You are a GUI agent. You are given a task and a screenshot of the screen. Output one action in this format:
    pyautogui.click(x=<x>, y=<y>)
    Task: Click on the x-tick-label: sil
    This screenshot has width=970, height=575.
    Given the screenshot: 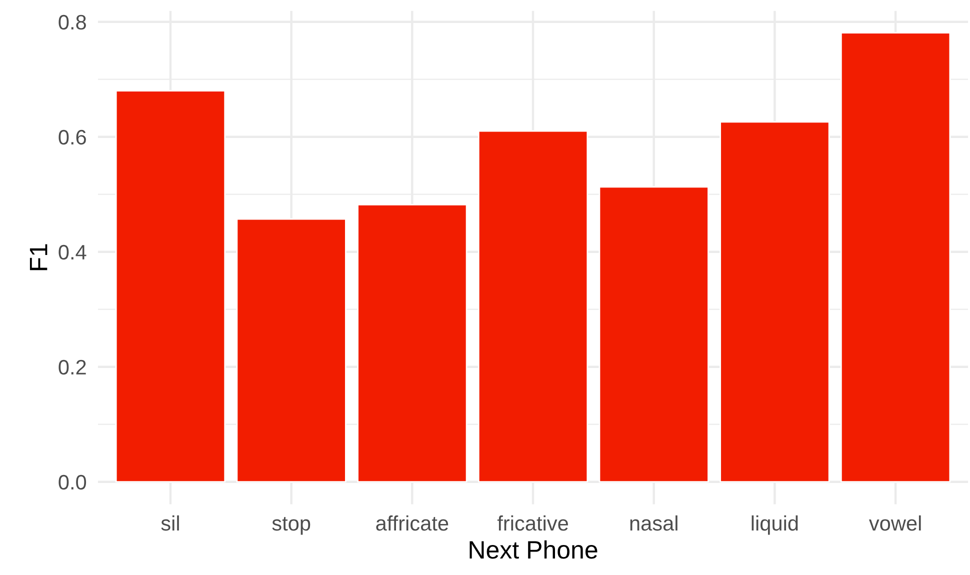 What is the action you would take?
    pyautogui.click(x=170, y=523)
    